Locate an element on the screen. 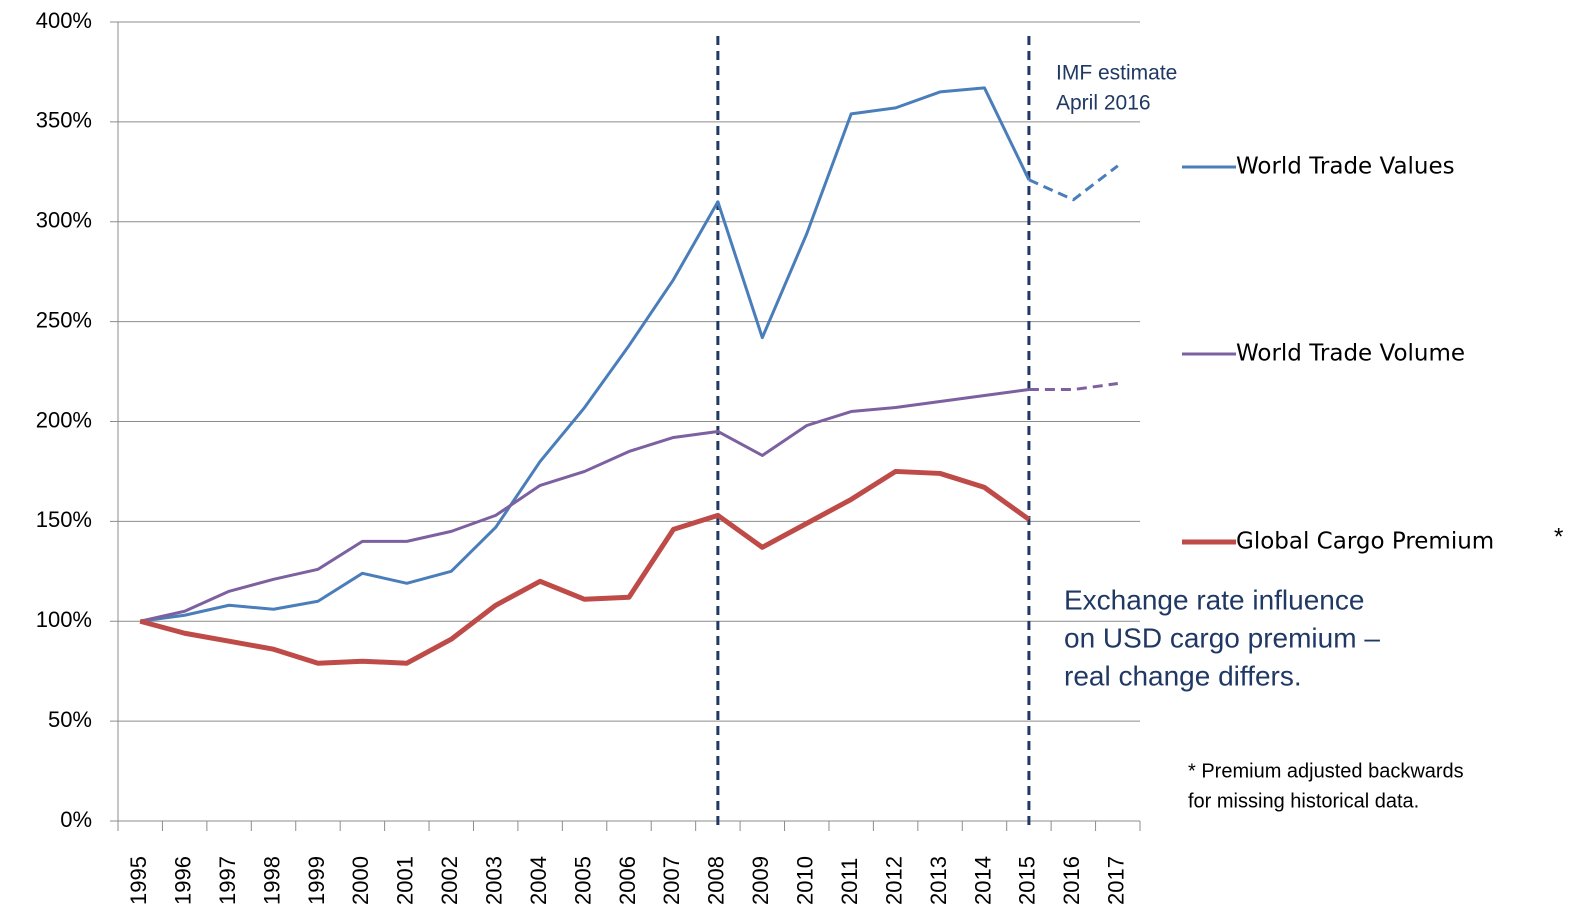 The image size is (1582, 916). x-tick-label: 2013 is located at coordinates (938, 880).